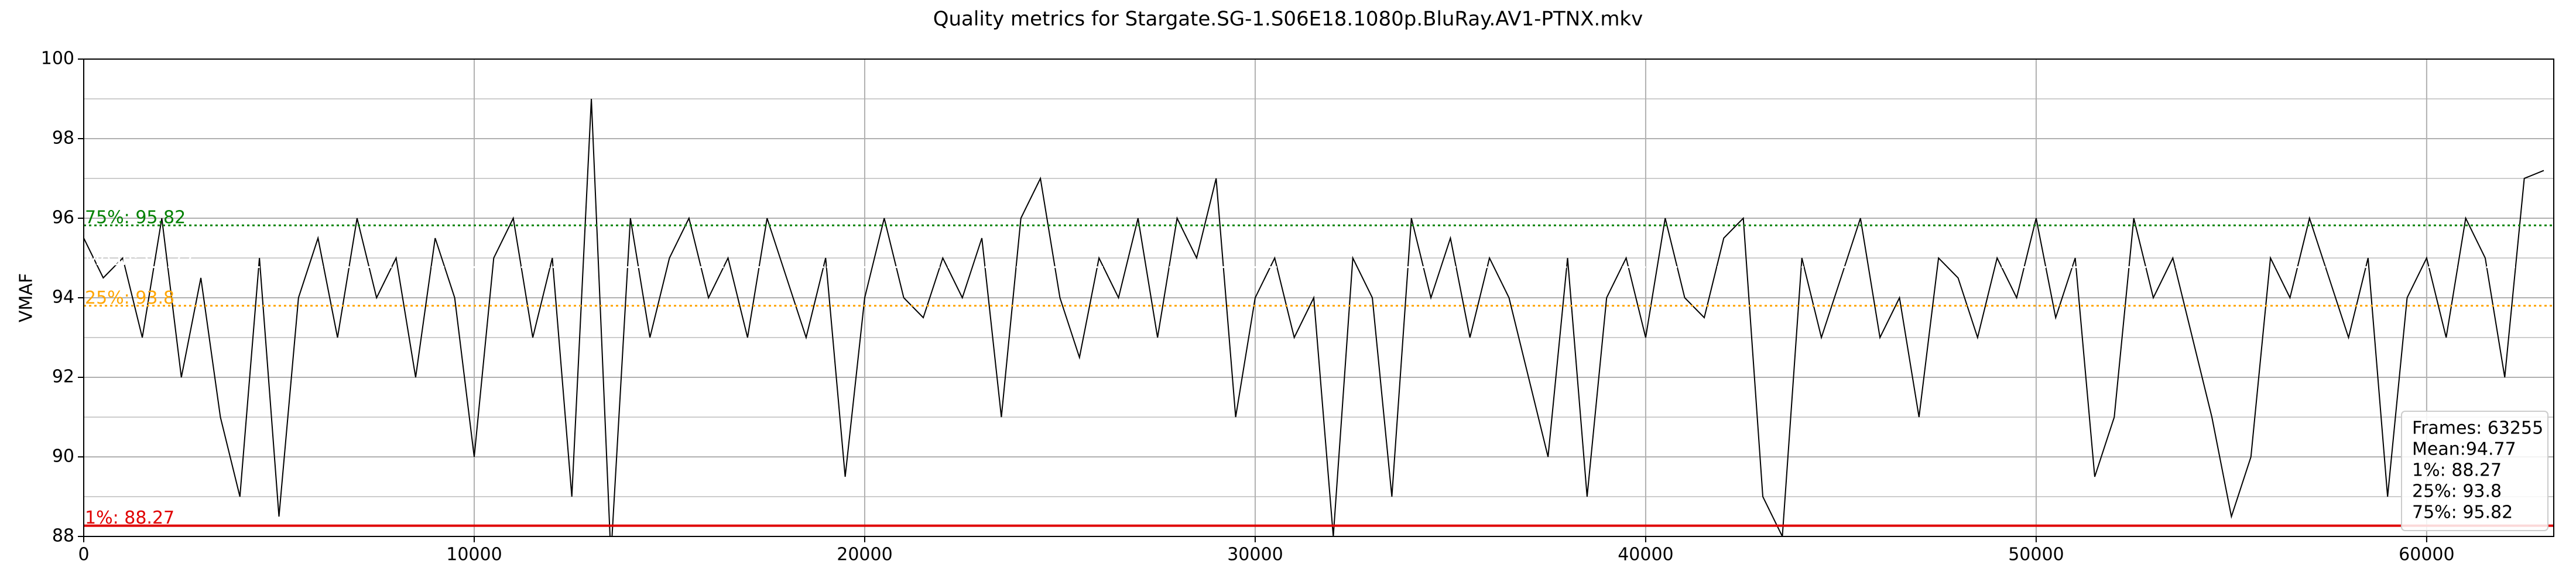 Image resolution: width=2576 pixels, height=585 pixels. I want to click on x-tick-label: 20000, so click(864, 555).